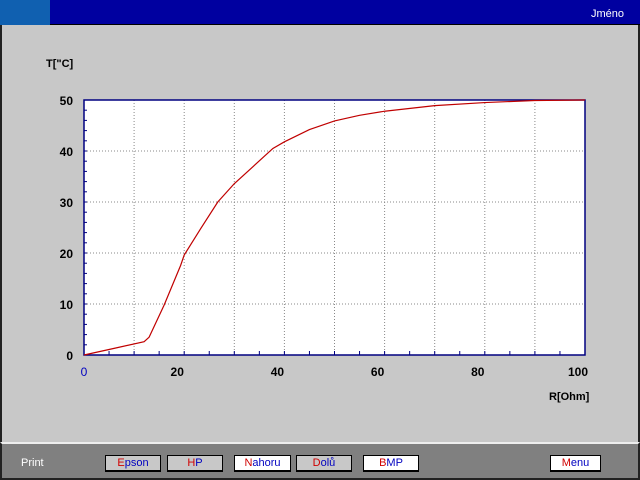 Image resolution: width=640 pixels, height=480 pixels. Describe the element at coordinates (178, 372) in the screenshot. I see `x-tick-label: 20` at that location.